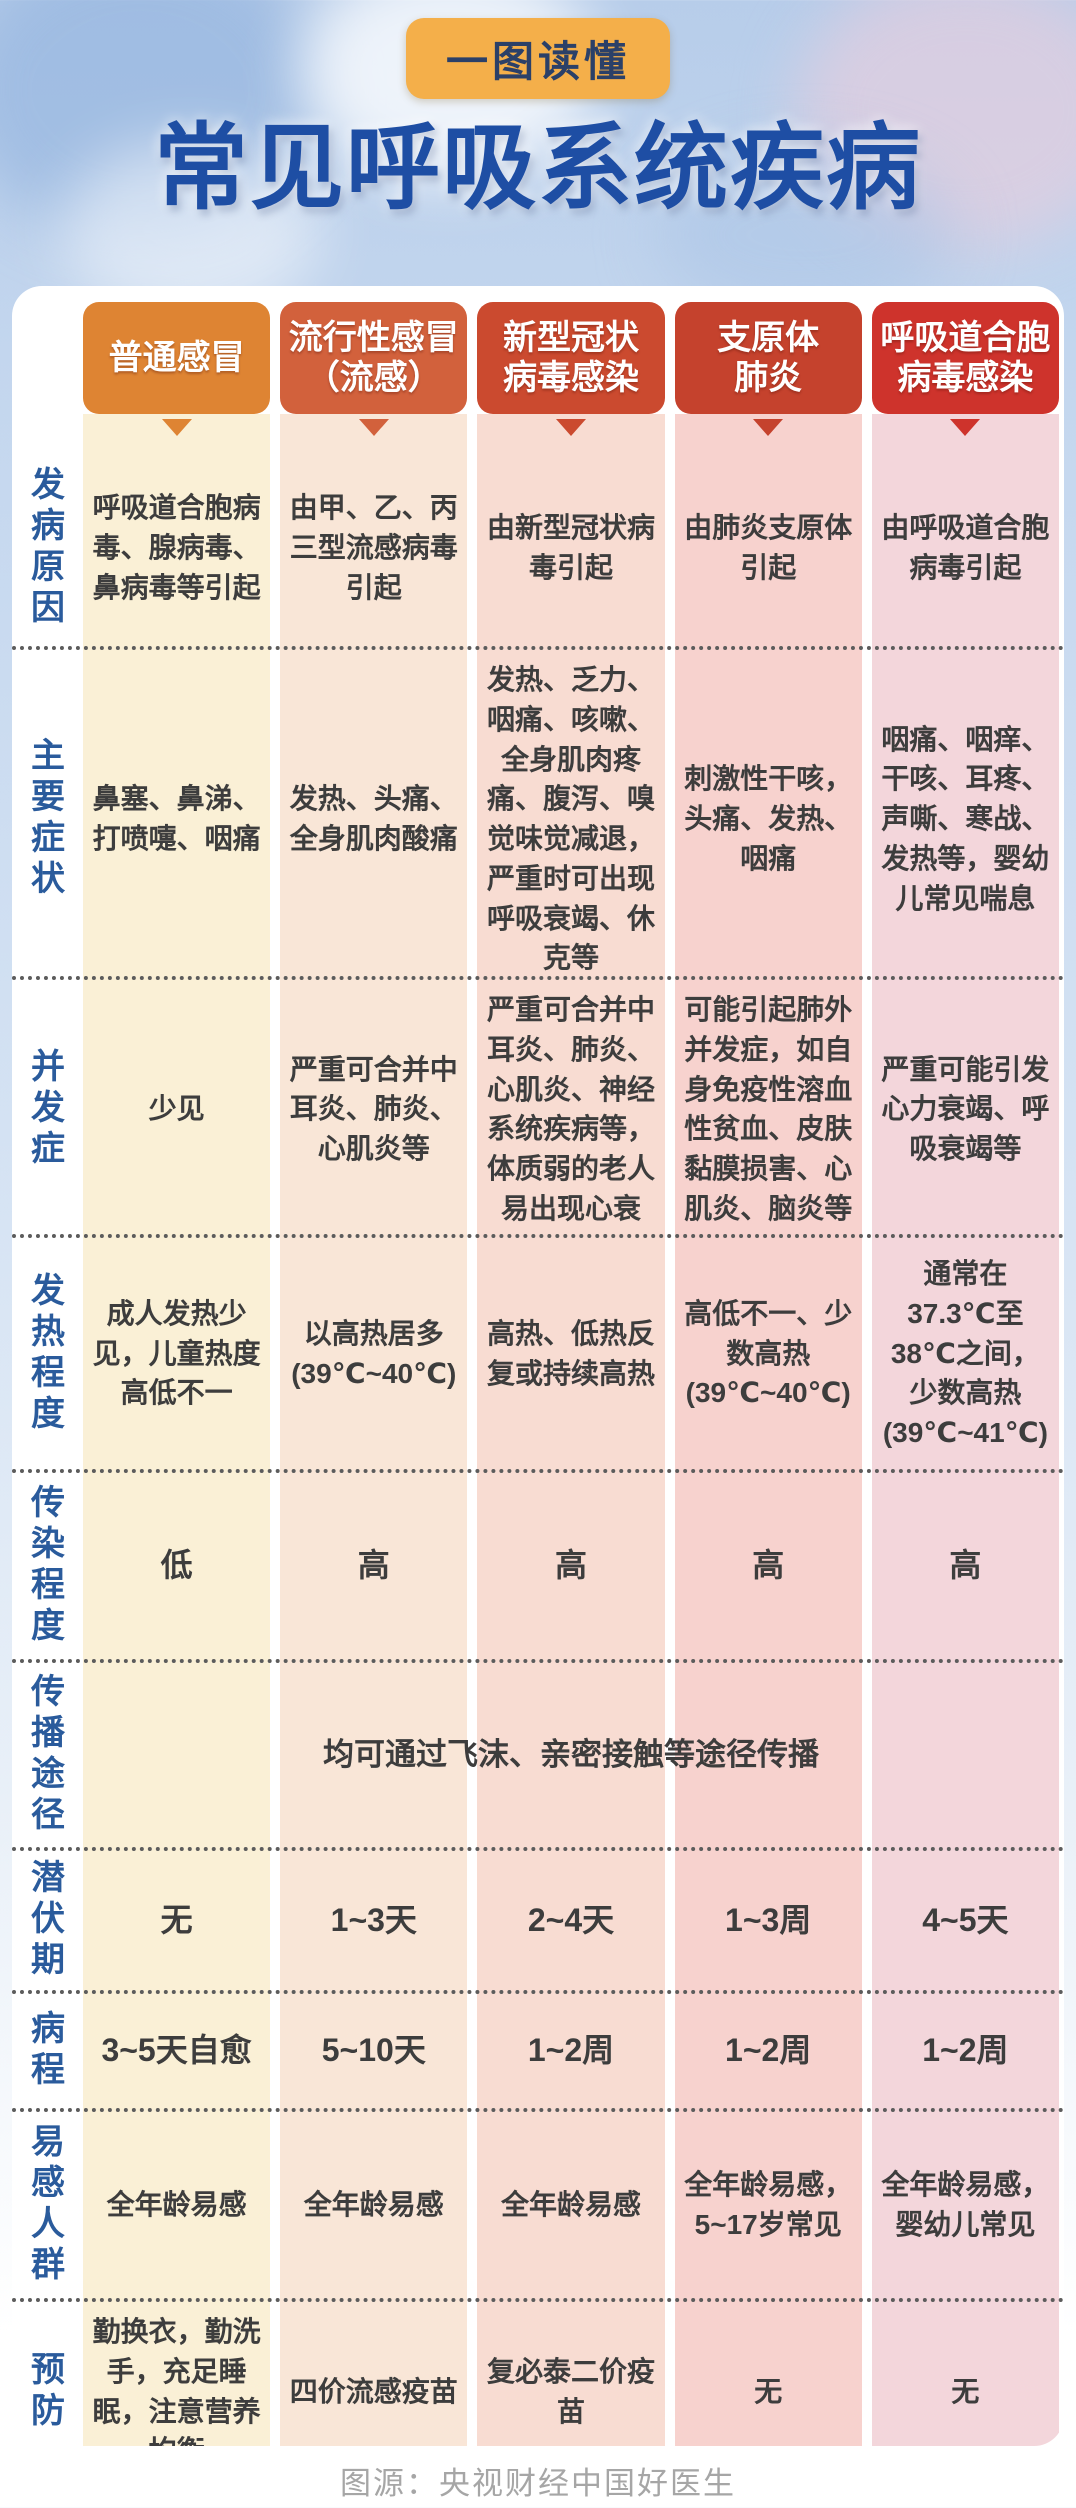 The height and width of the screenshot is (2508, 1076). Describe the element at coordinates (570, 2205) in the screenshot. I see `table-cell-8-2: 全年龄易感` at that location.